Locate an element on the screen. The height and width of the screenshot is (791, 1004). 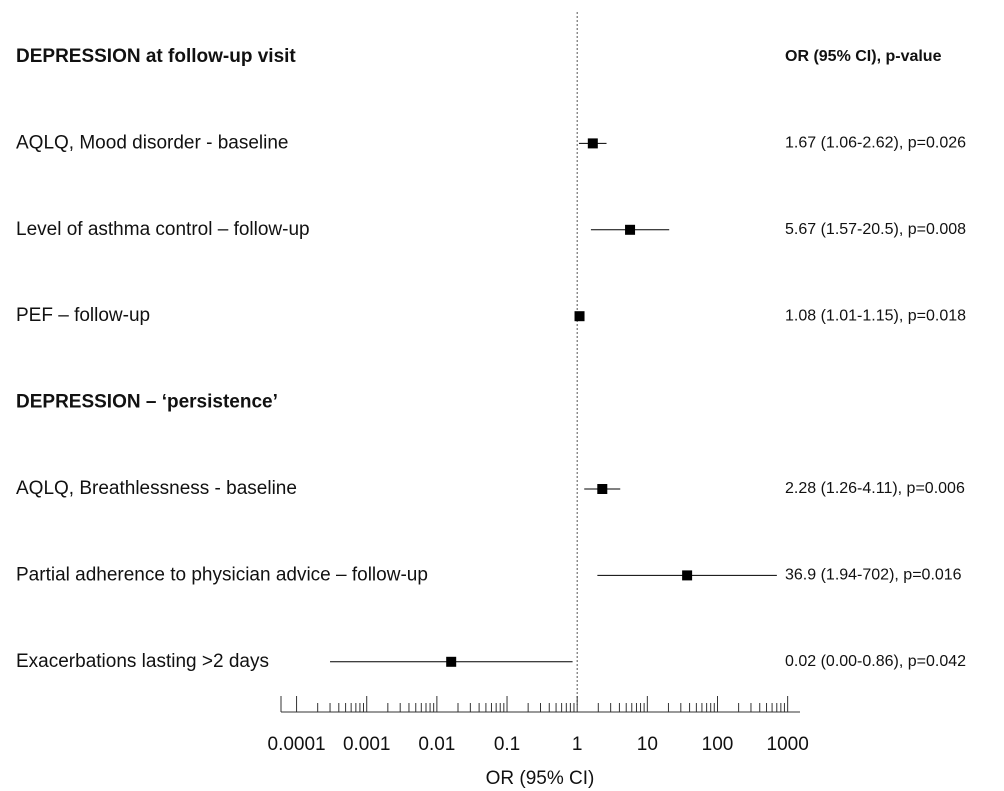
x-axis-label: OR (95% CI) is located at coordinates (540, 778).